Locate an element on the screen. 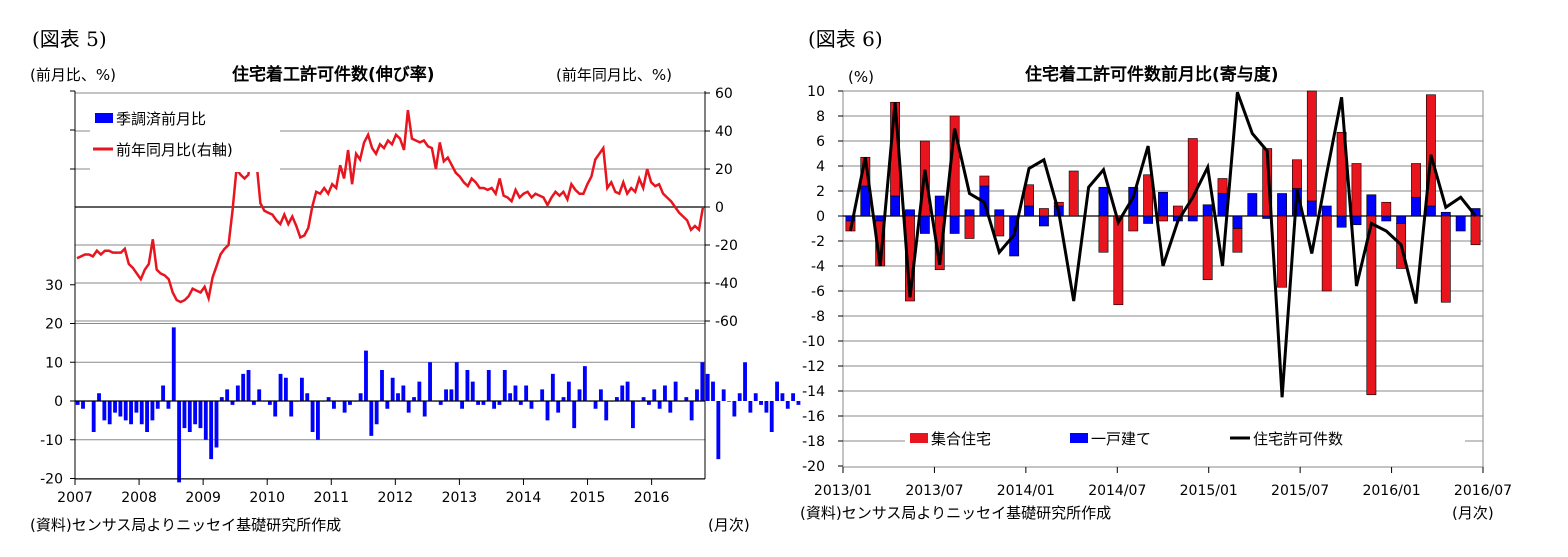  right-y-tick-label: -18 is located at coordinates (813, 442).